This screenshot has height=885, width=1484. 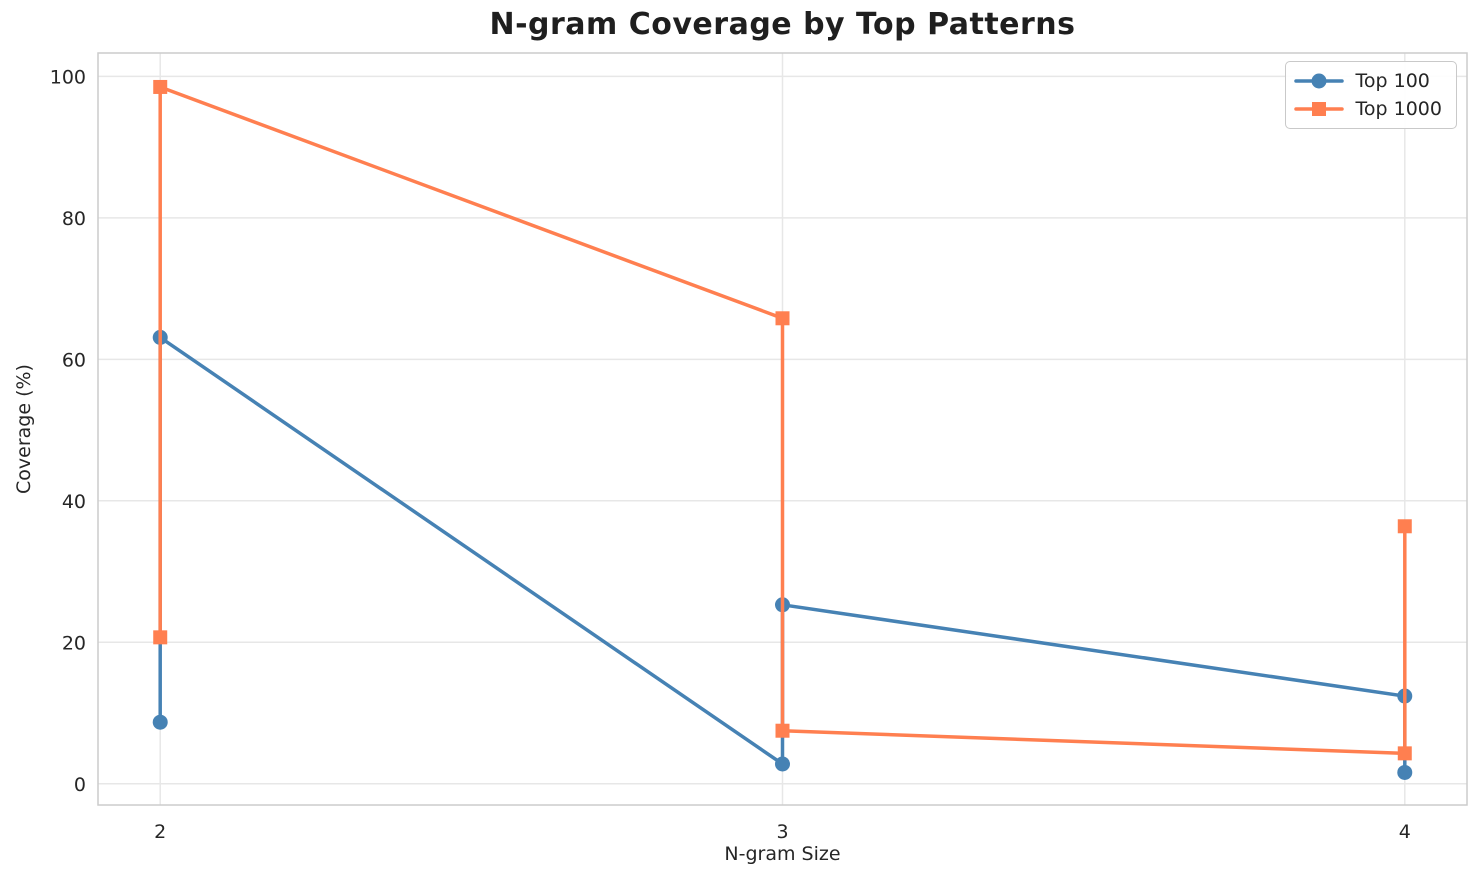 I want to click on x-axis-label: N-gram Size, so click(x=782, y=854).